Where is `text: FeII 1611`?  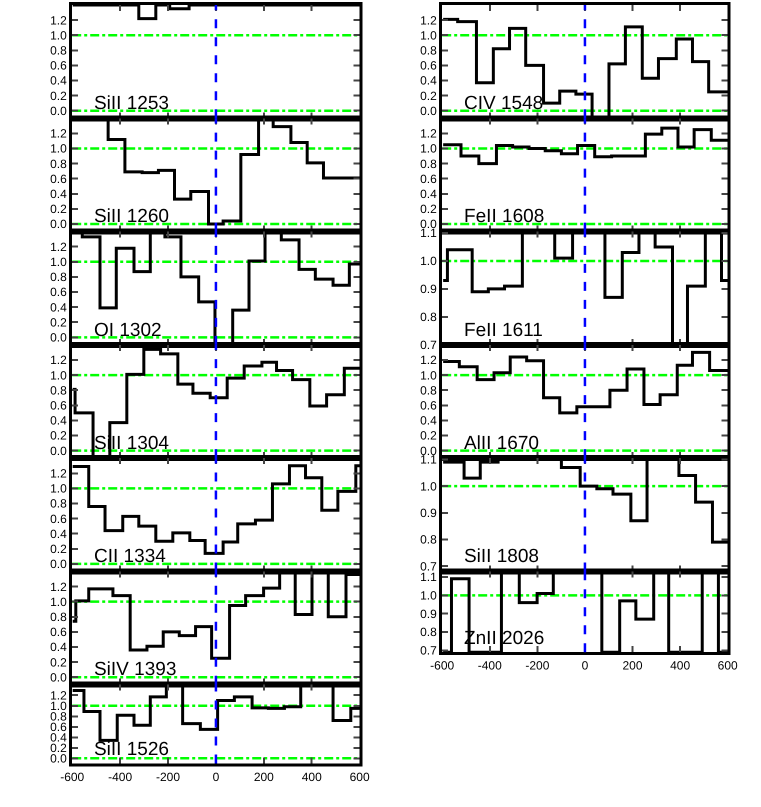
text: FeII 1611 is located at coordinates (503, 330).